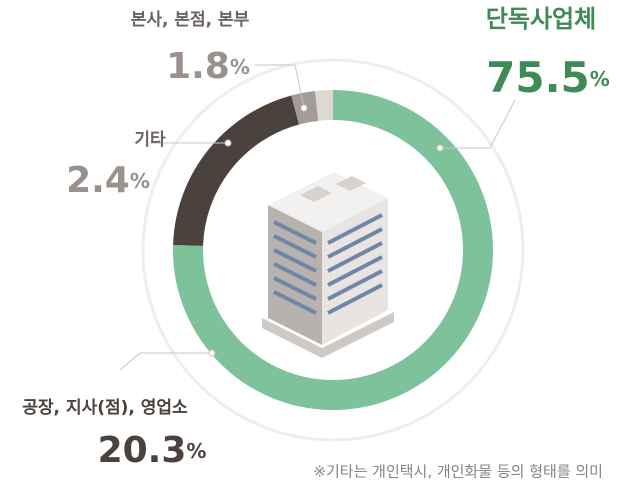 The image size is (636, 482). What do you see at coordinates (105, 408) in the screenshot?
I see `category-label: 공장, 지사(점), 영업소` at bounding box center [105, 408].